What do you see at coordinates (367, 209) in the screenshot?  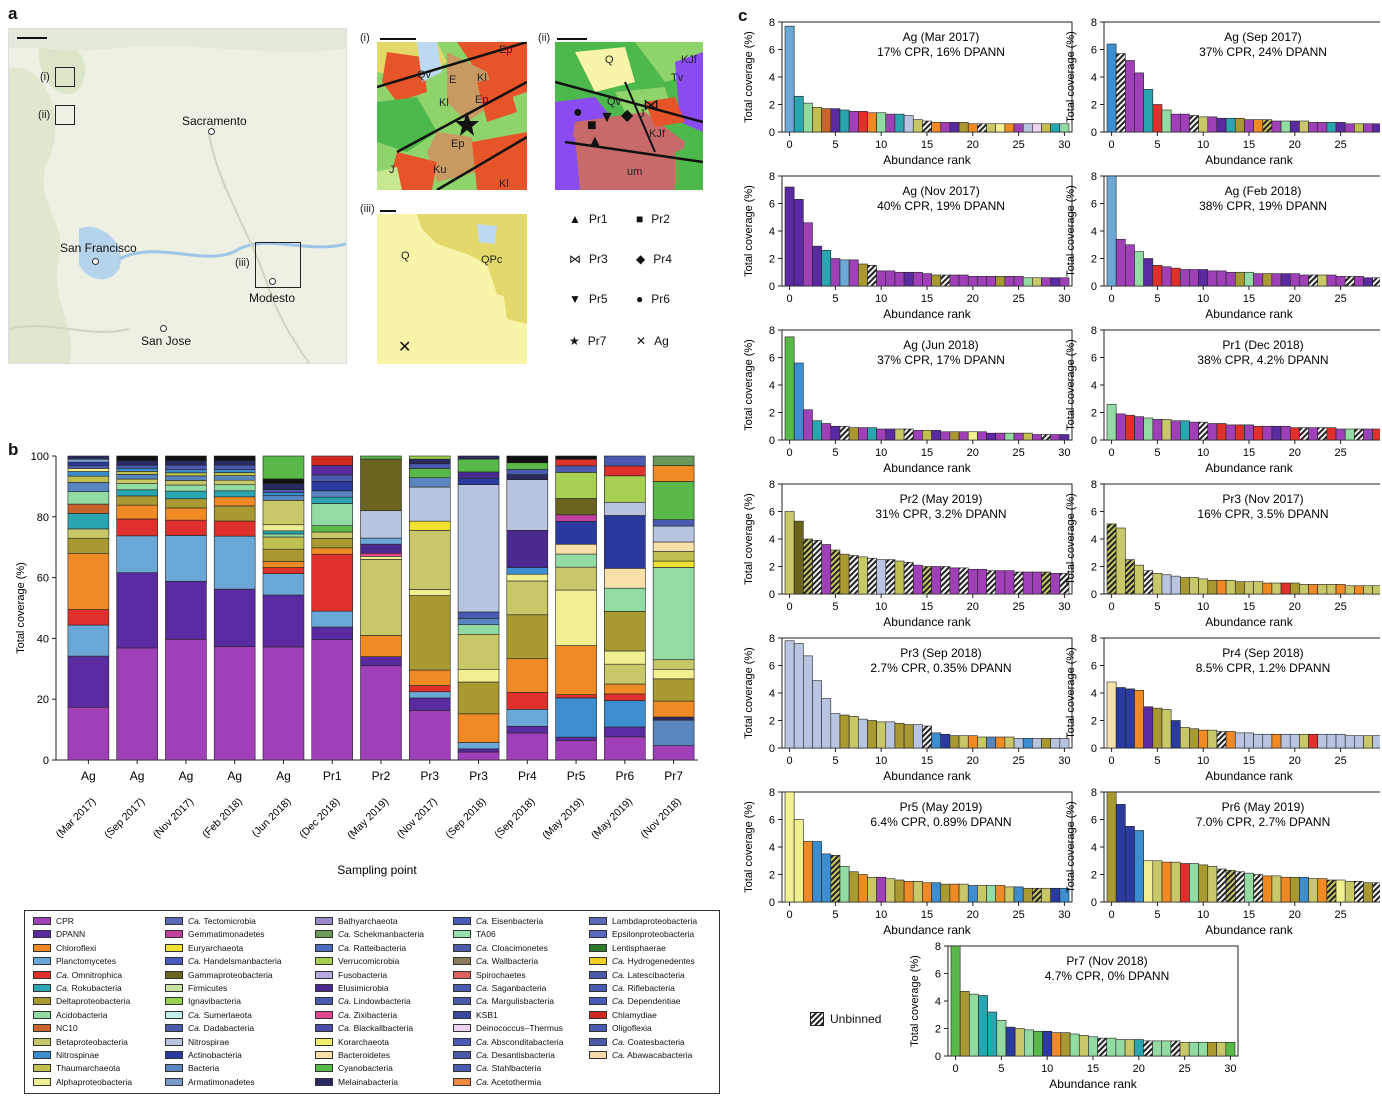 I see `inset-tag-iii: (iii)` at bounding box center [367, 209].